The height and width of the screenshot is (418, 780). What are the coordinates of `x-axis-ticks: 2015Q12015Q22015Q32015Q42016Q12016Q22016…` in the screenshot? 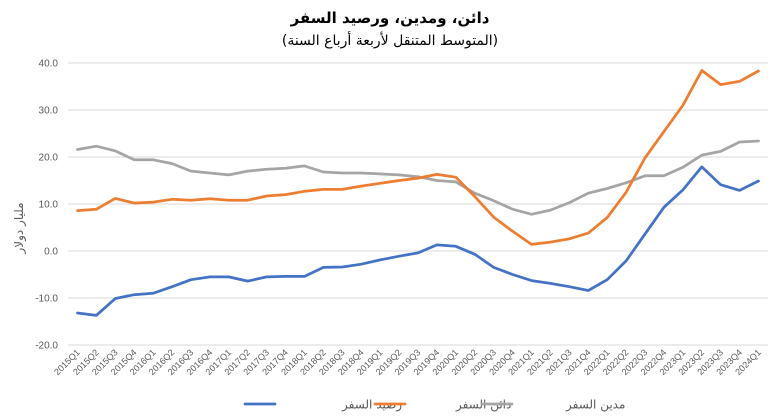 It's located at (407, 362).